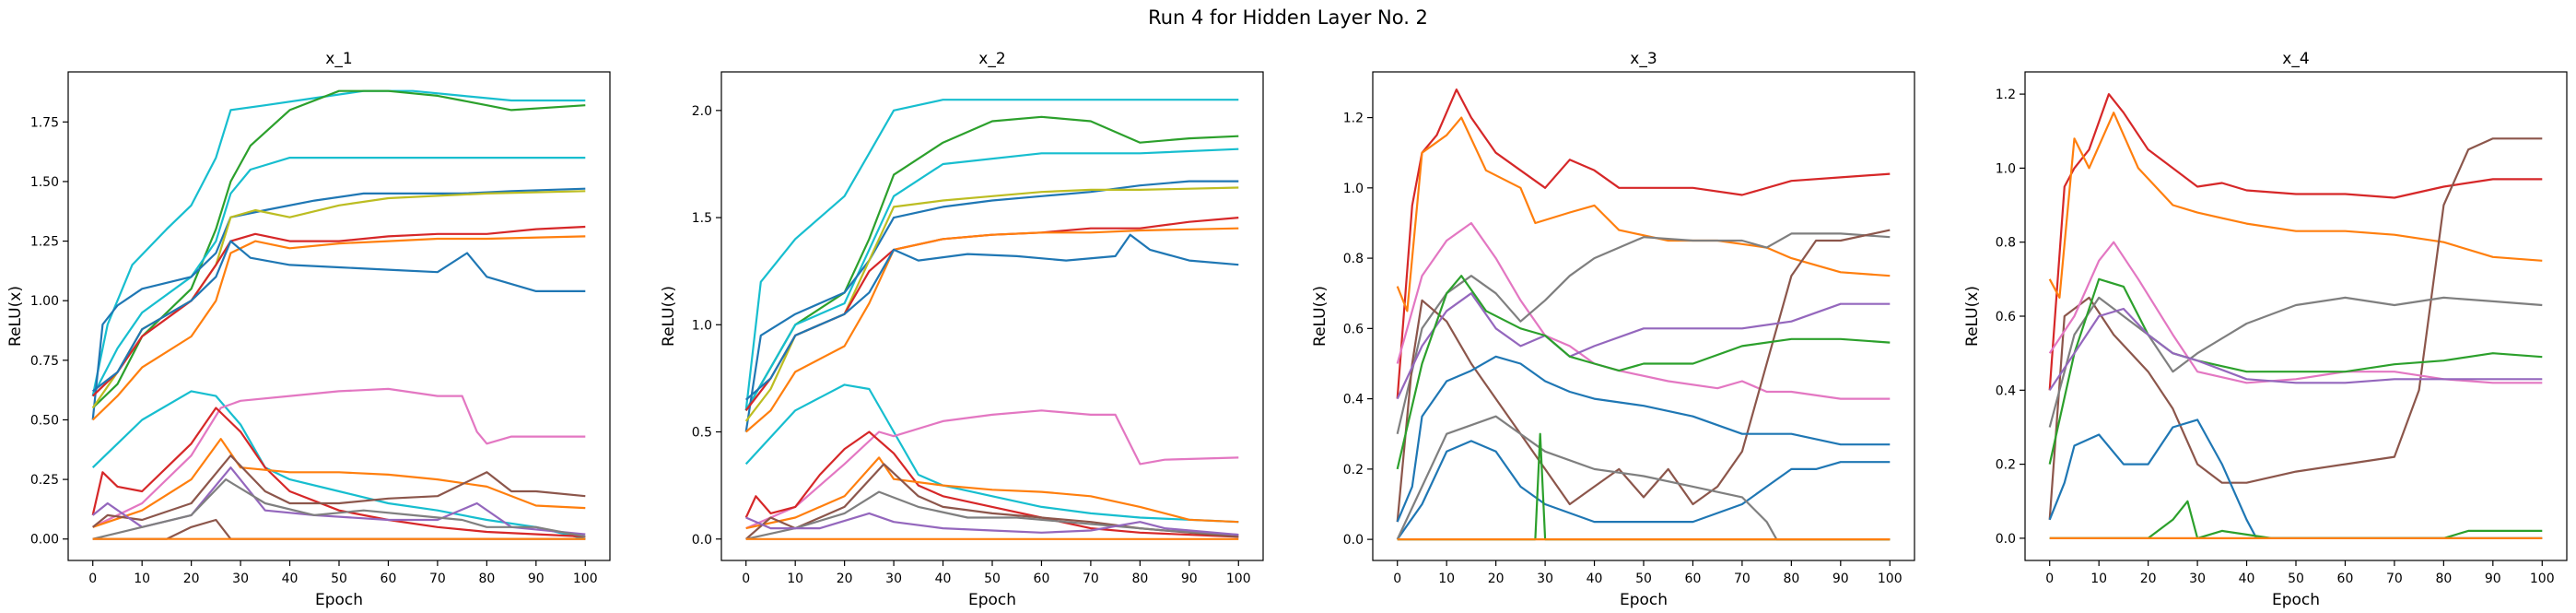 The height and width of the screenshot is (613, 2576). What do you see at coordinates (1595, 579) in the screenshot?
I see `x-tick-label: 40` at bounding box center [1595, 579].